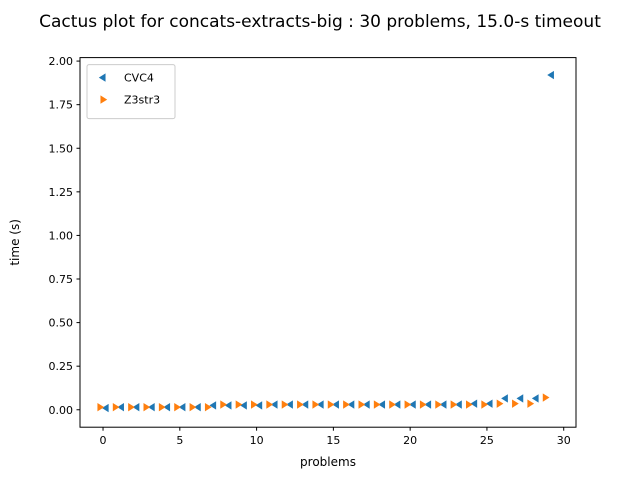 The image size is (640, 480). I want to click on y-tick-label: 2.00, so click(61, 61).